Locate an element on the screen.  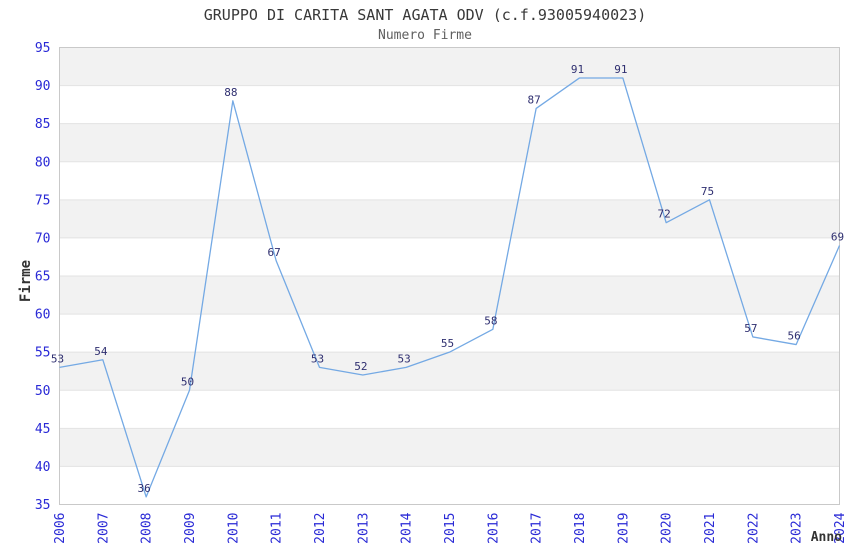
y-tick-label: 60 is located at coordinates (43, 315).